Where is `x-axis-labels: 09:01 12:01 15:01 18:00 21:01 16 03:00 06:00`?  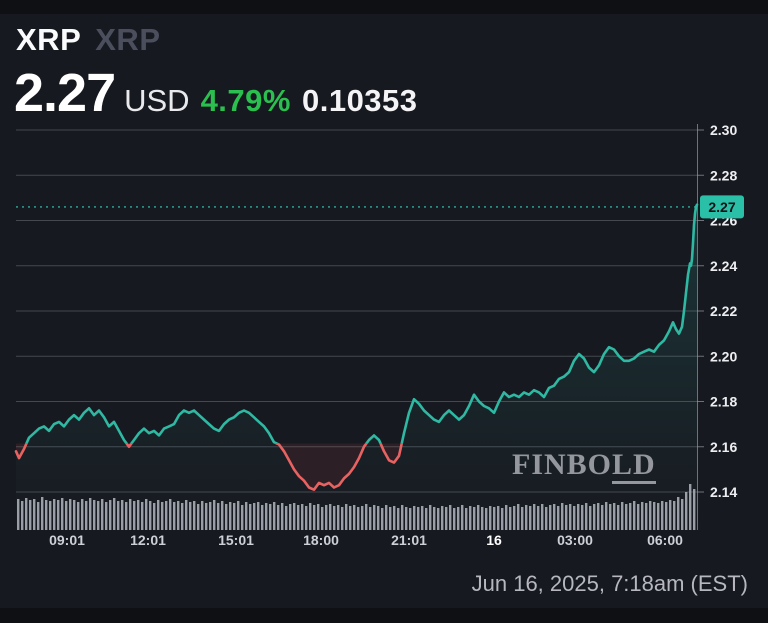
x-axis-labels: 09:01 12:01 15:01 18:00 21:01 16 03:00 06:00 is located at coordinates (366, 540).